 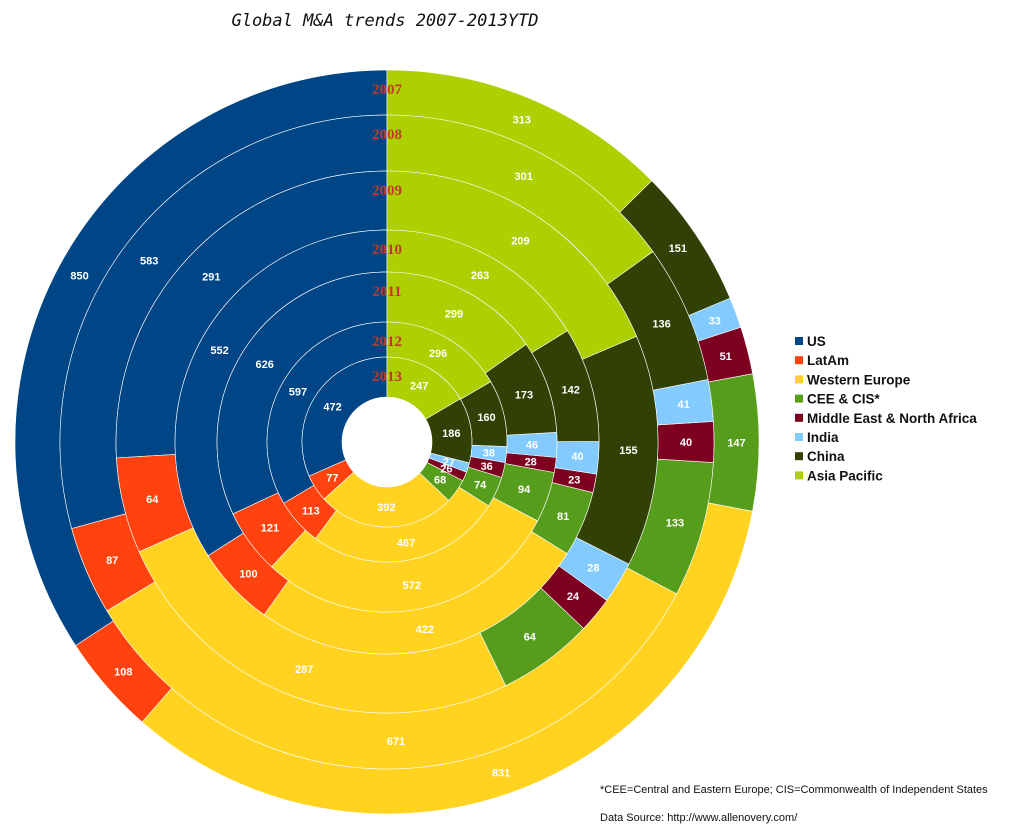 I want to click on data-label-cee-cis-2012: 74, so click(x=480, y=486).